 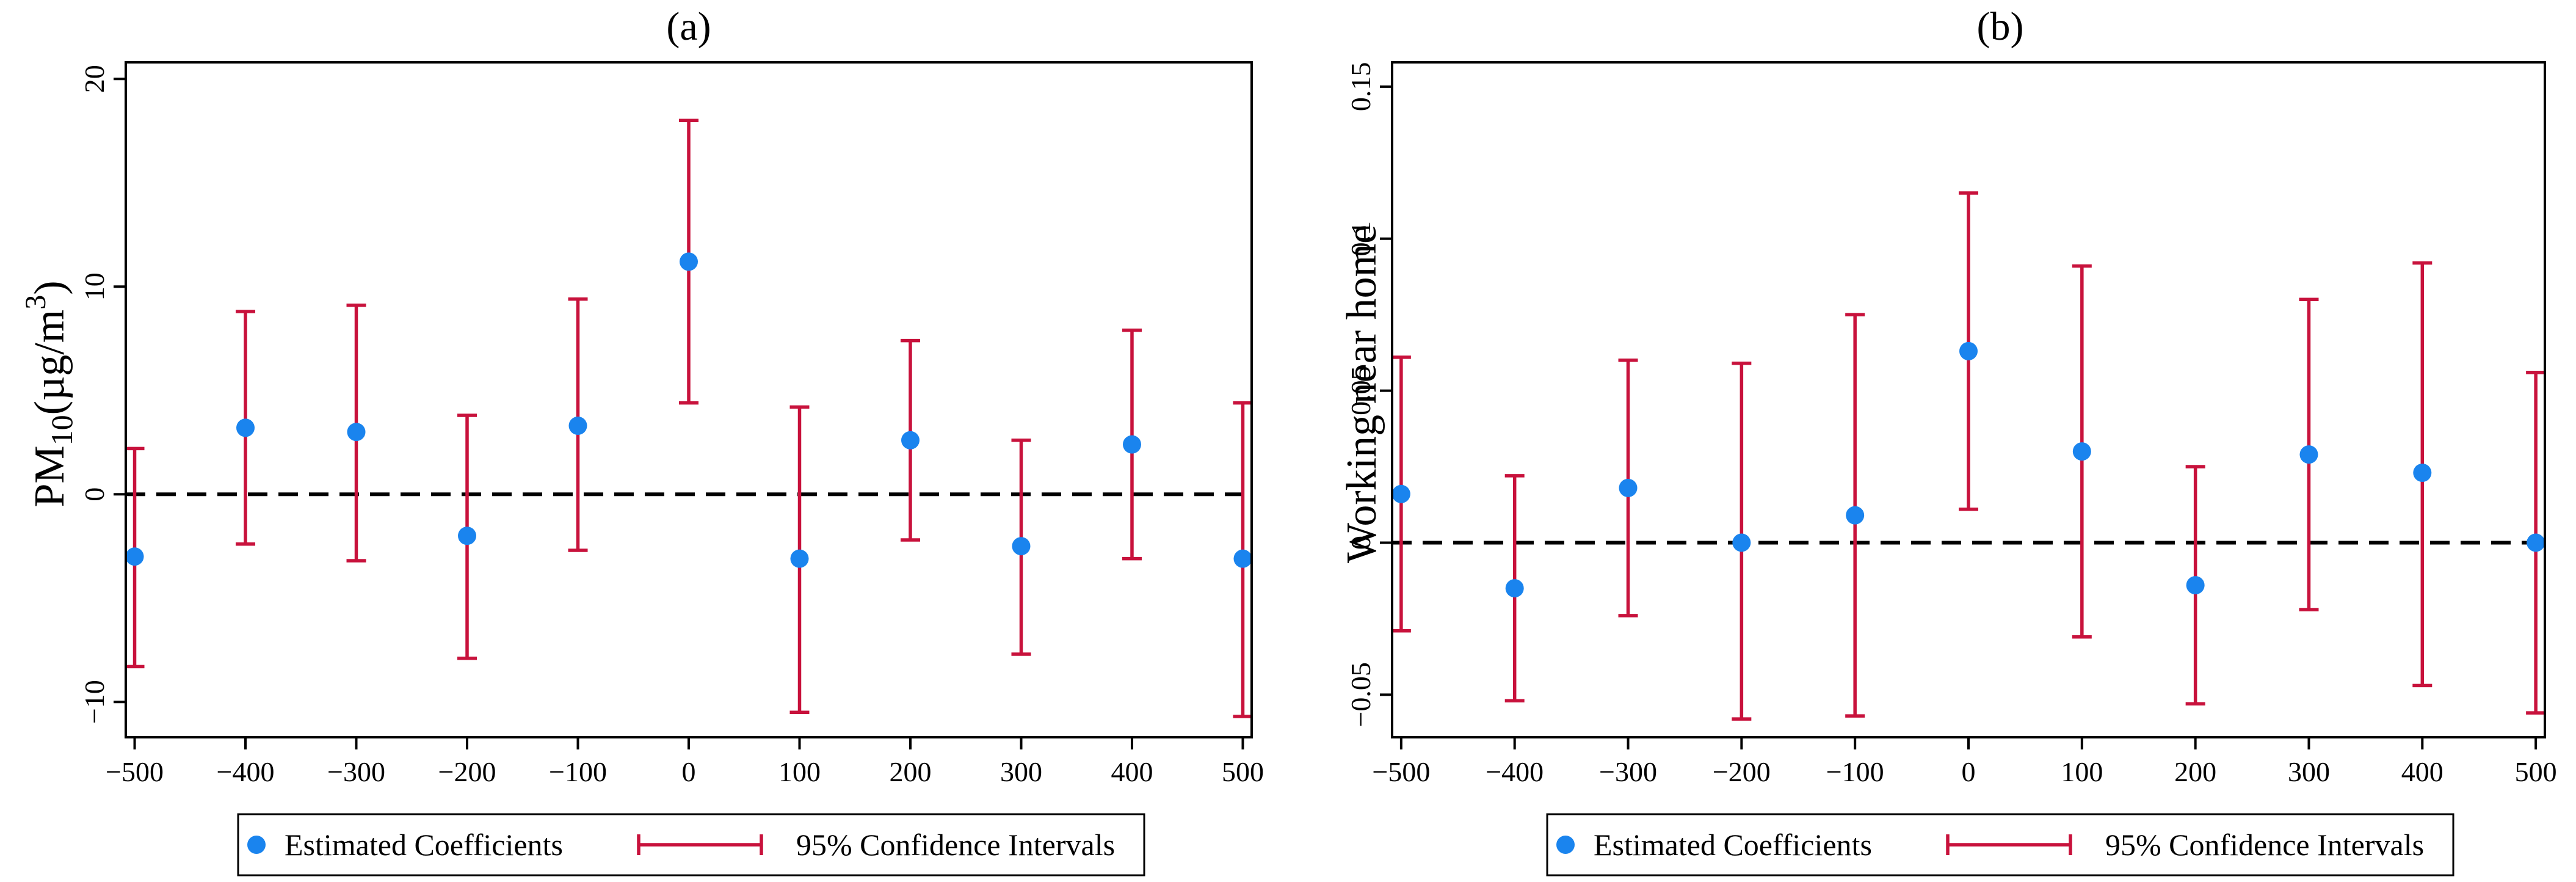 I want to click on panel-b-x-tick-label: 200, so click(x=2195, y=771).